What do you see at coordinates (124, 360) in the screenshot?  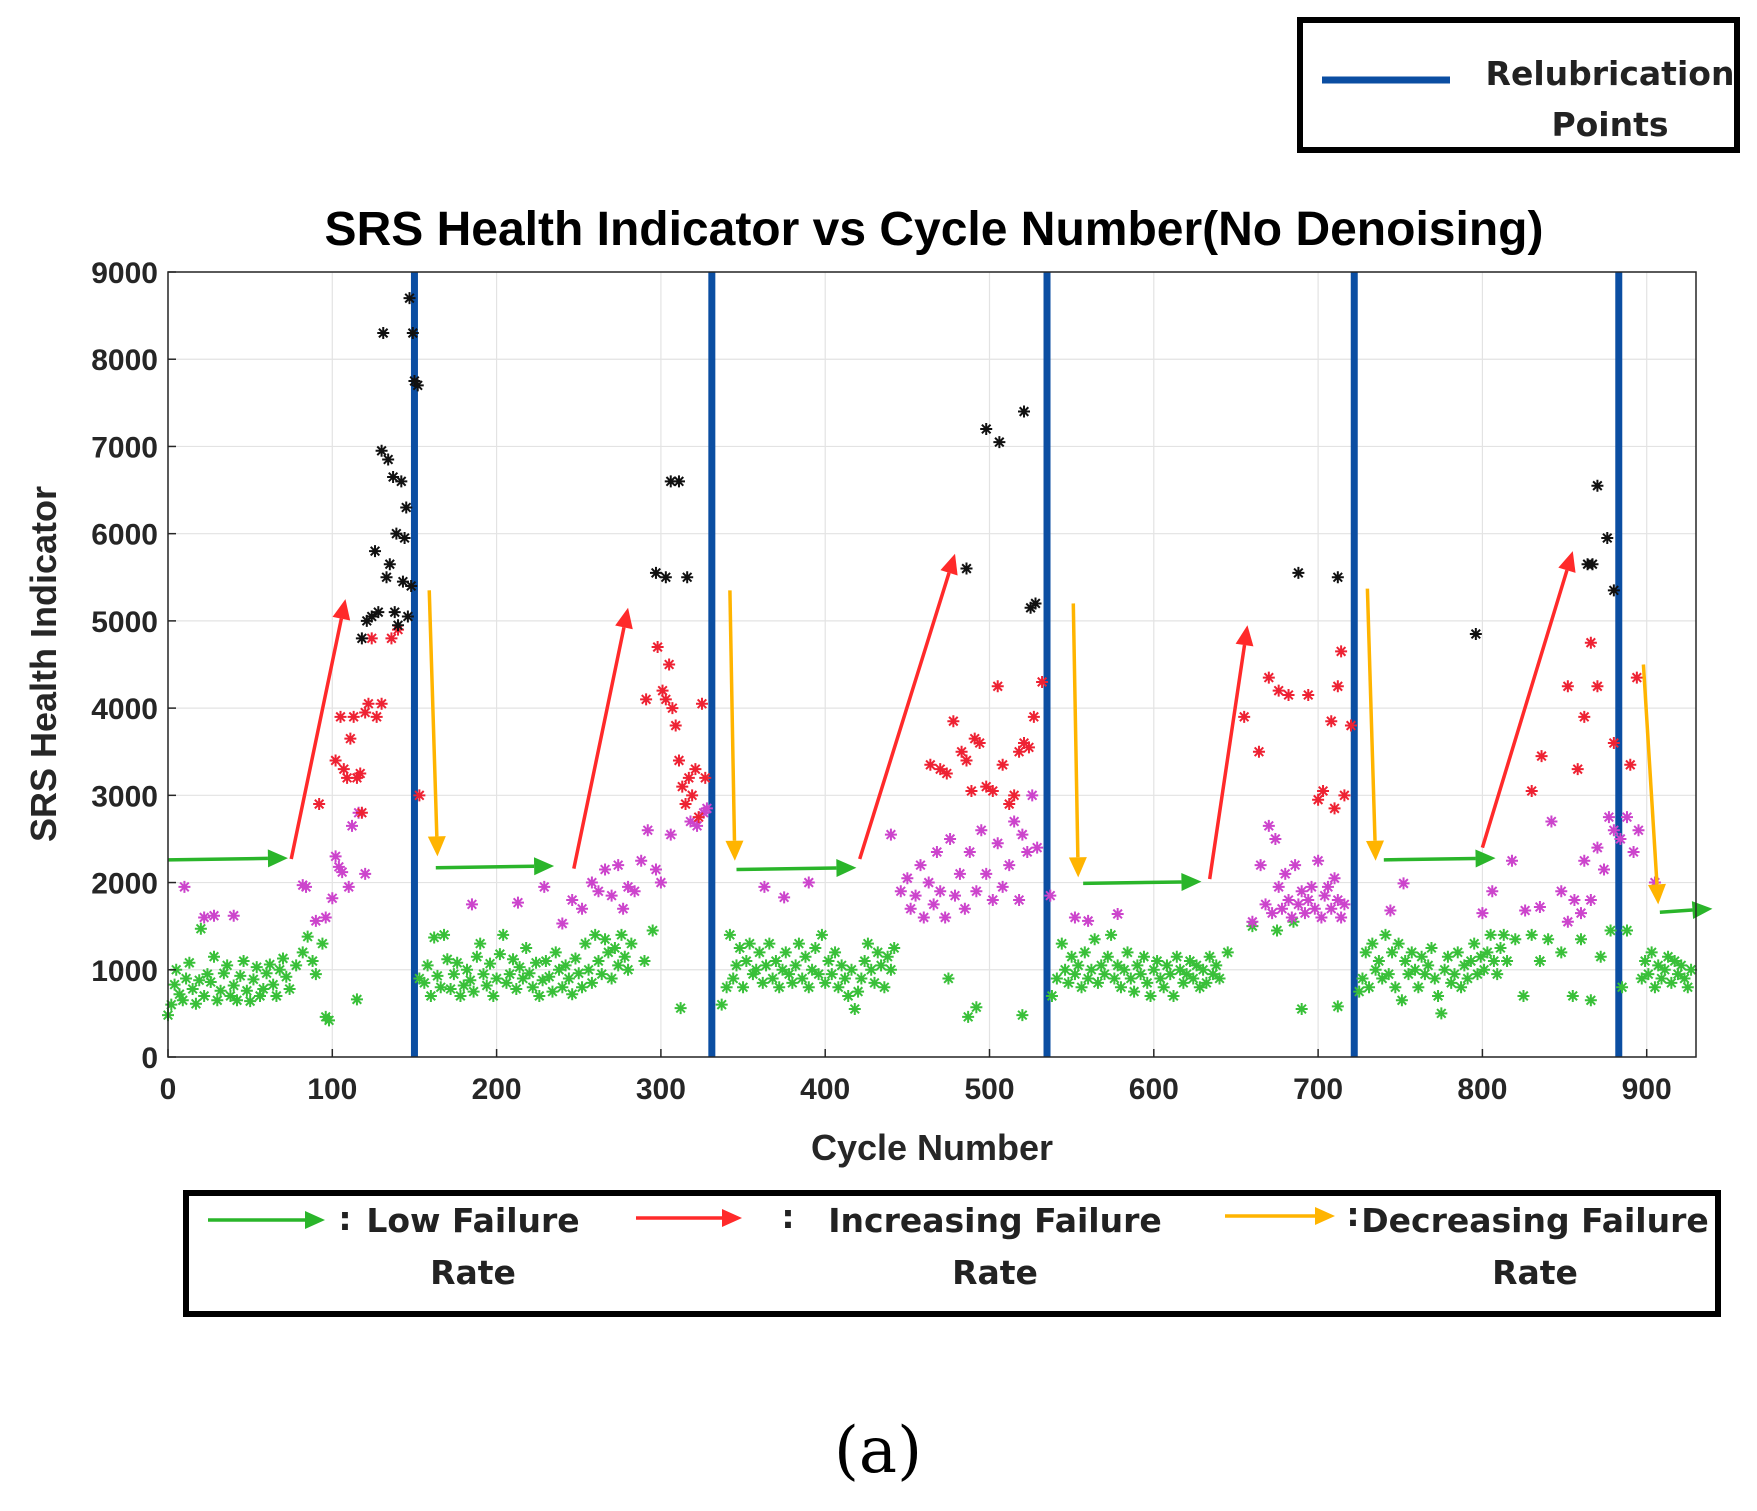 I see `y-tick-label: 8000` at bounding box center [124, 360].